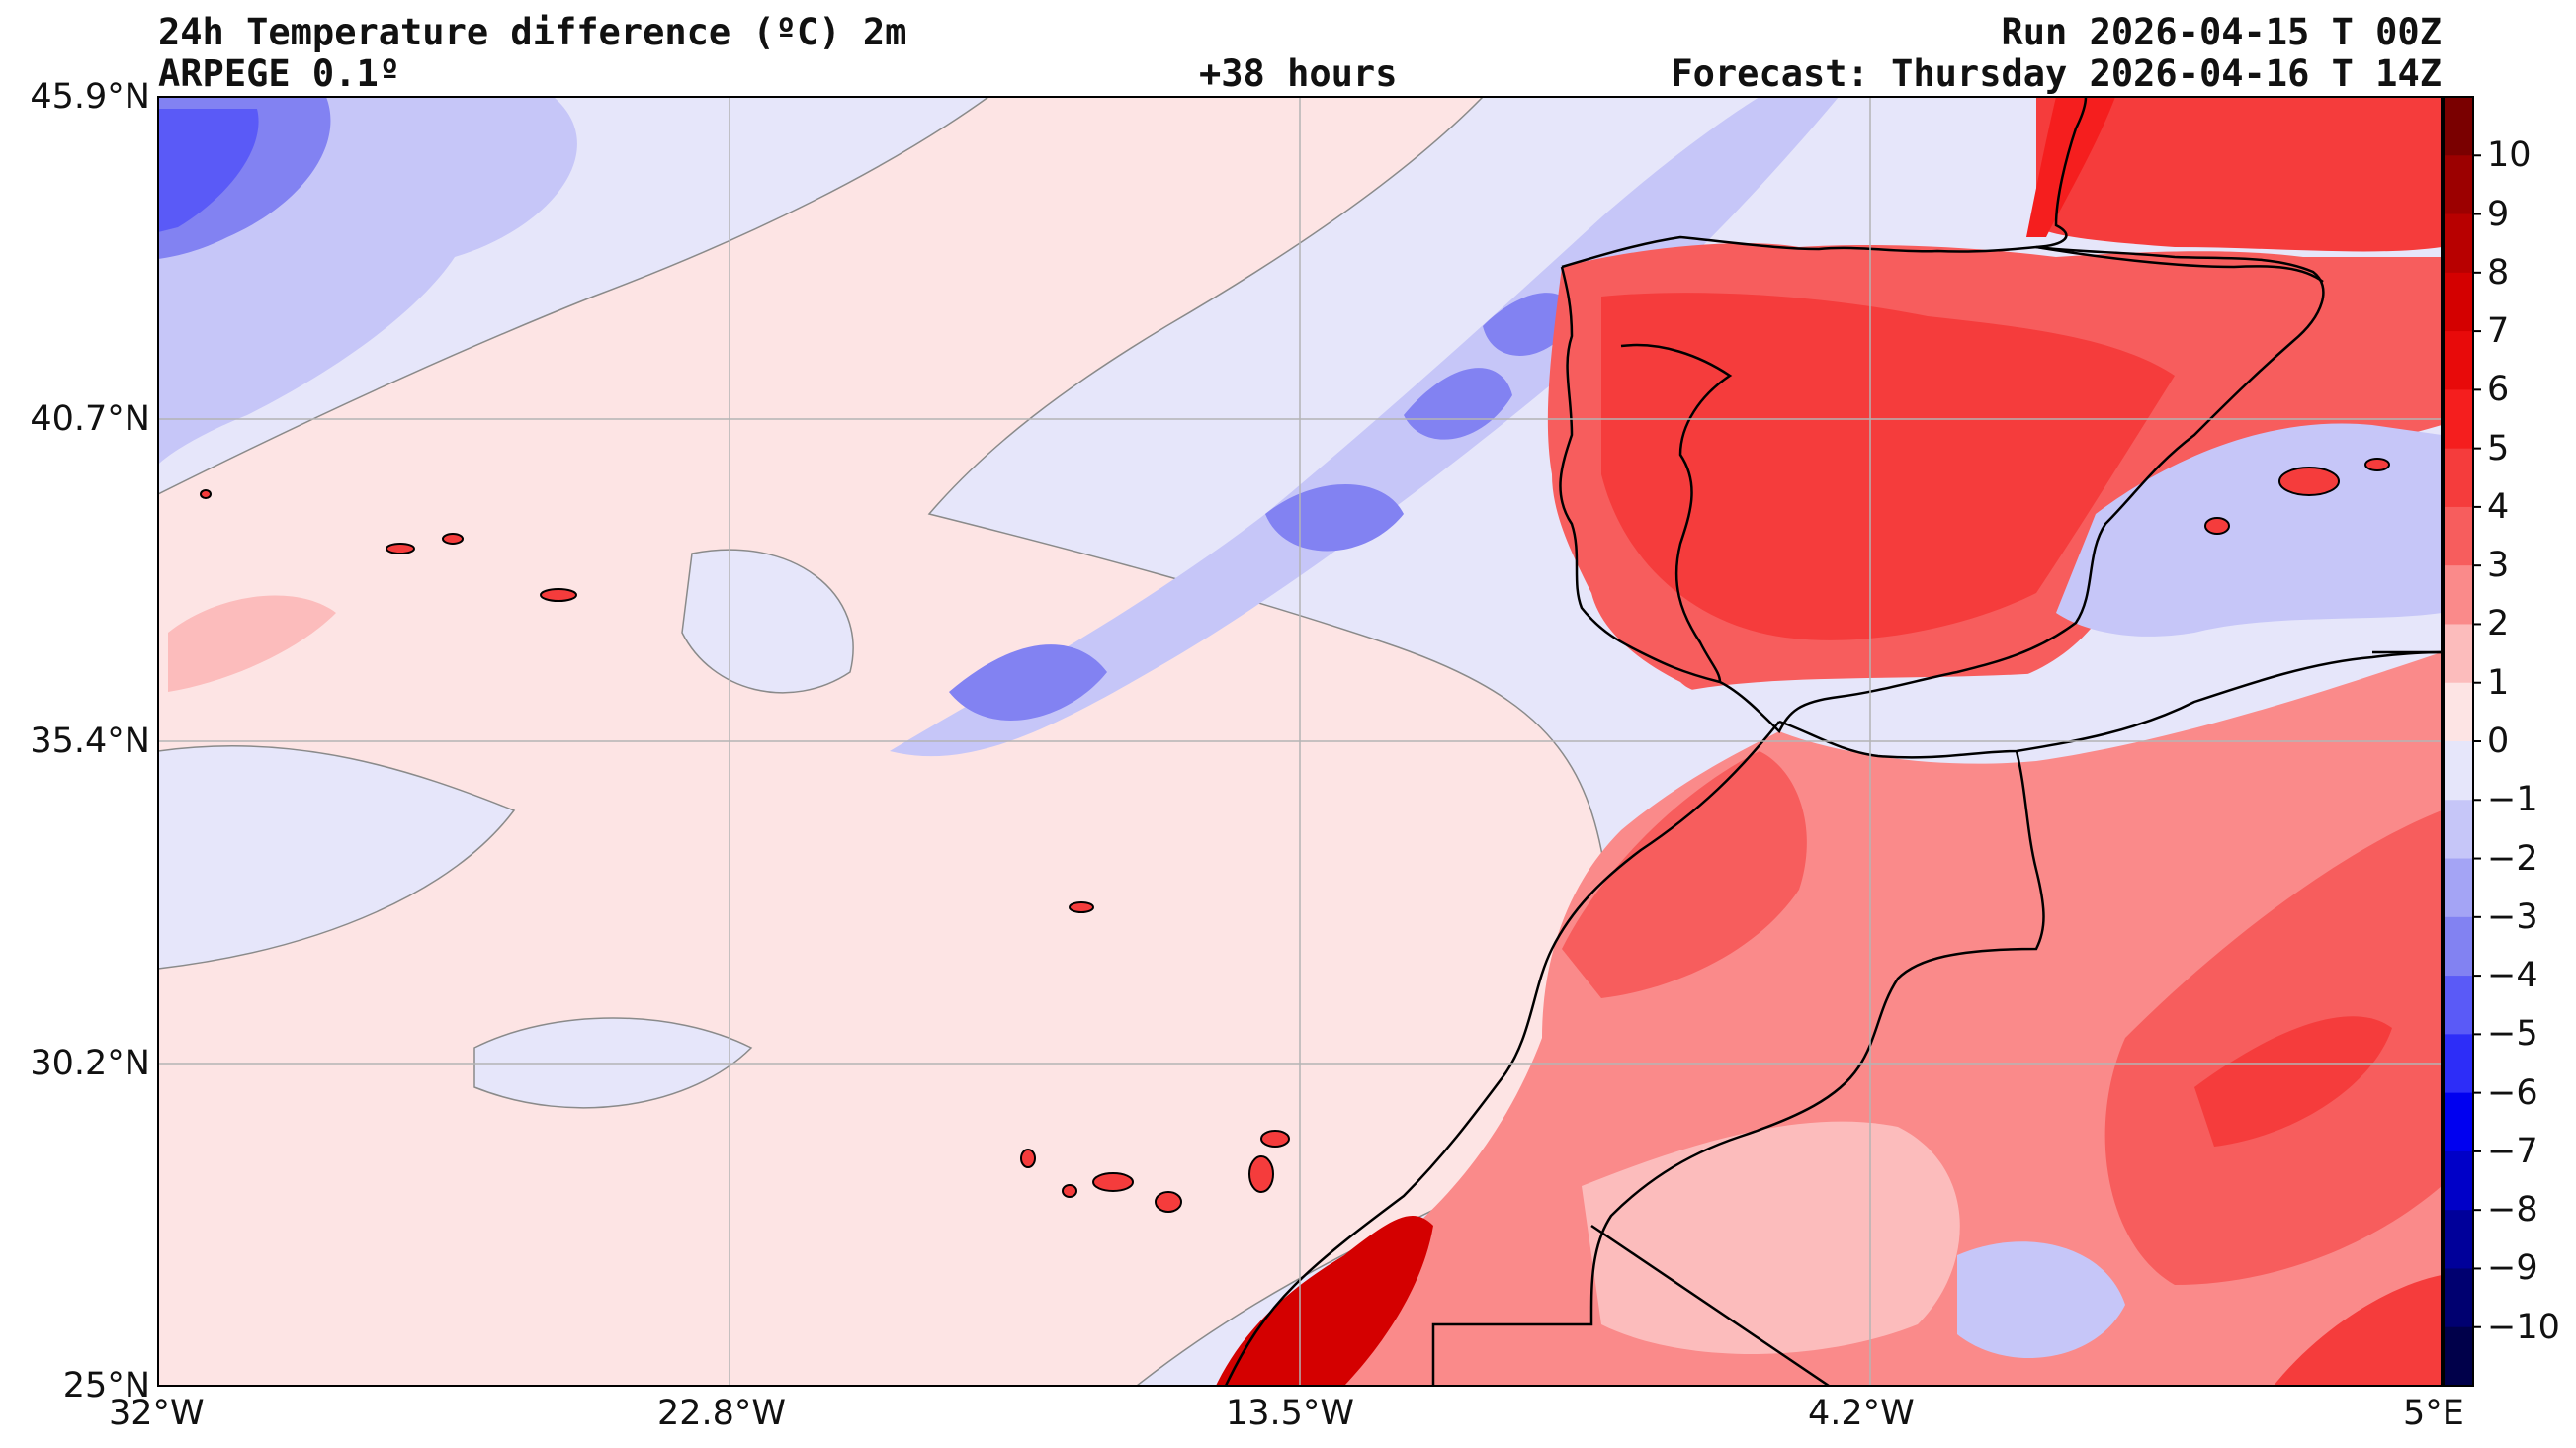 This screenshot has width=2576, height=1448. I want to click on title-run: Run 2026-04-15 T 00Z, so click(2221, 32).